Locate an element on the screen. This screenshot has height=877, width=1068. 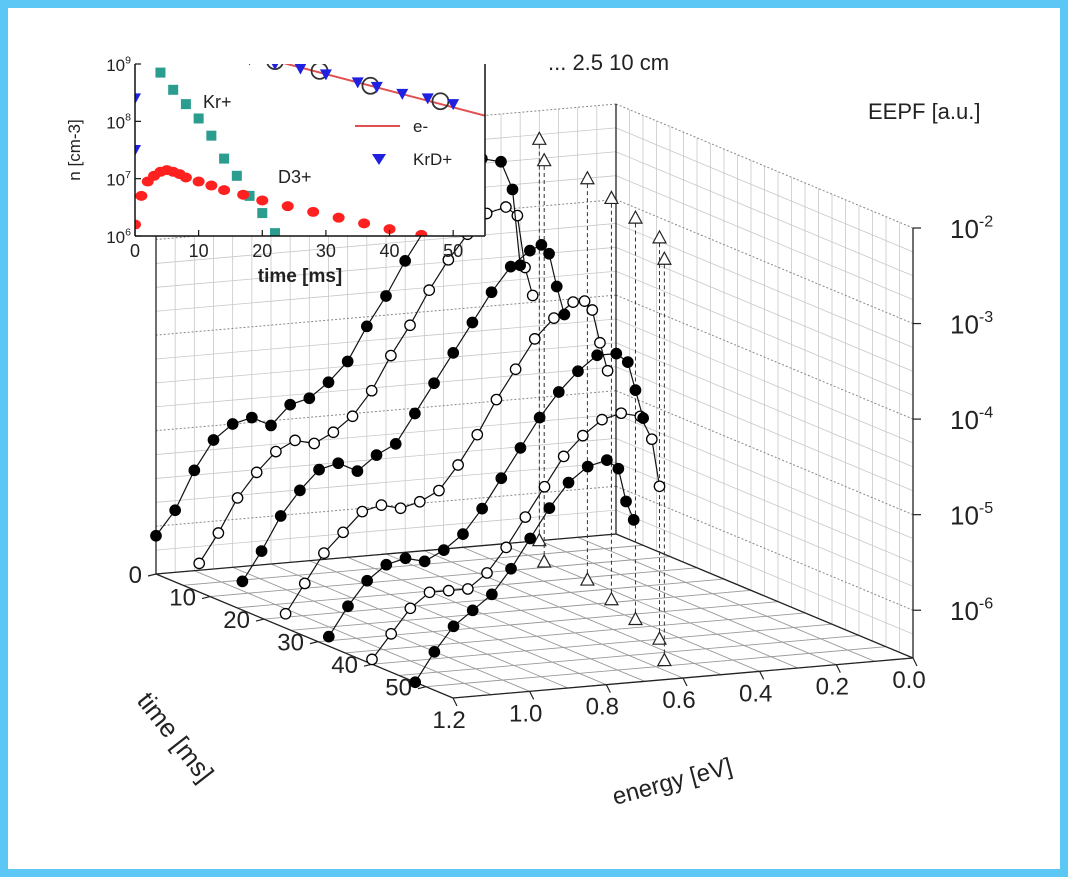
inset-data is located at coordinates (310, 150).